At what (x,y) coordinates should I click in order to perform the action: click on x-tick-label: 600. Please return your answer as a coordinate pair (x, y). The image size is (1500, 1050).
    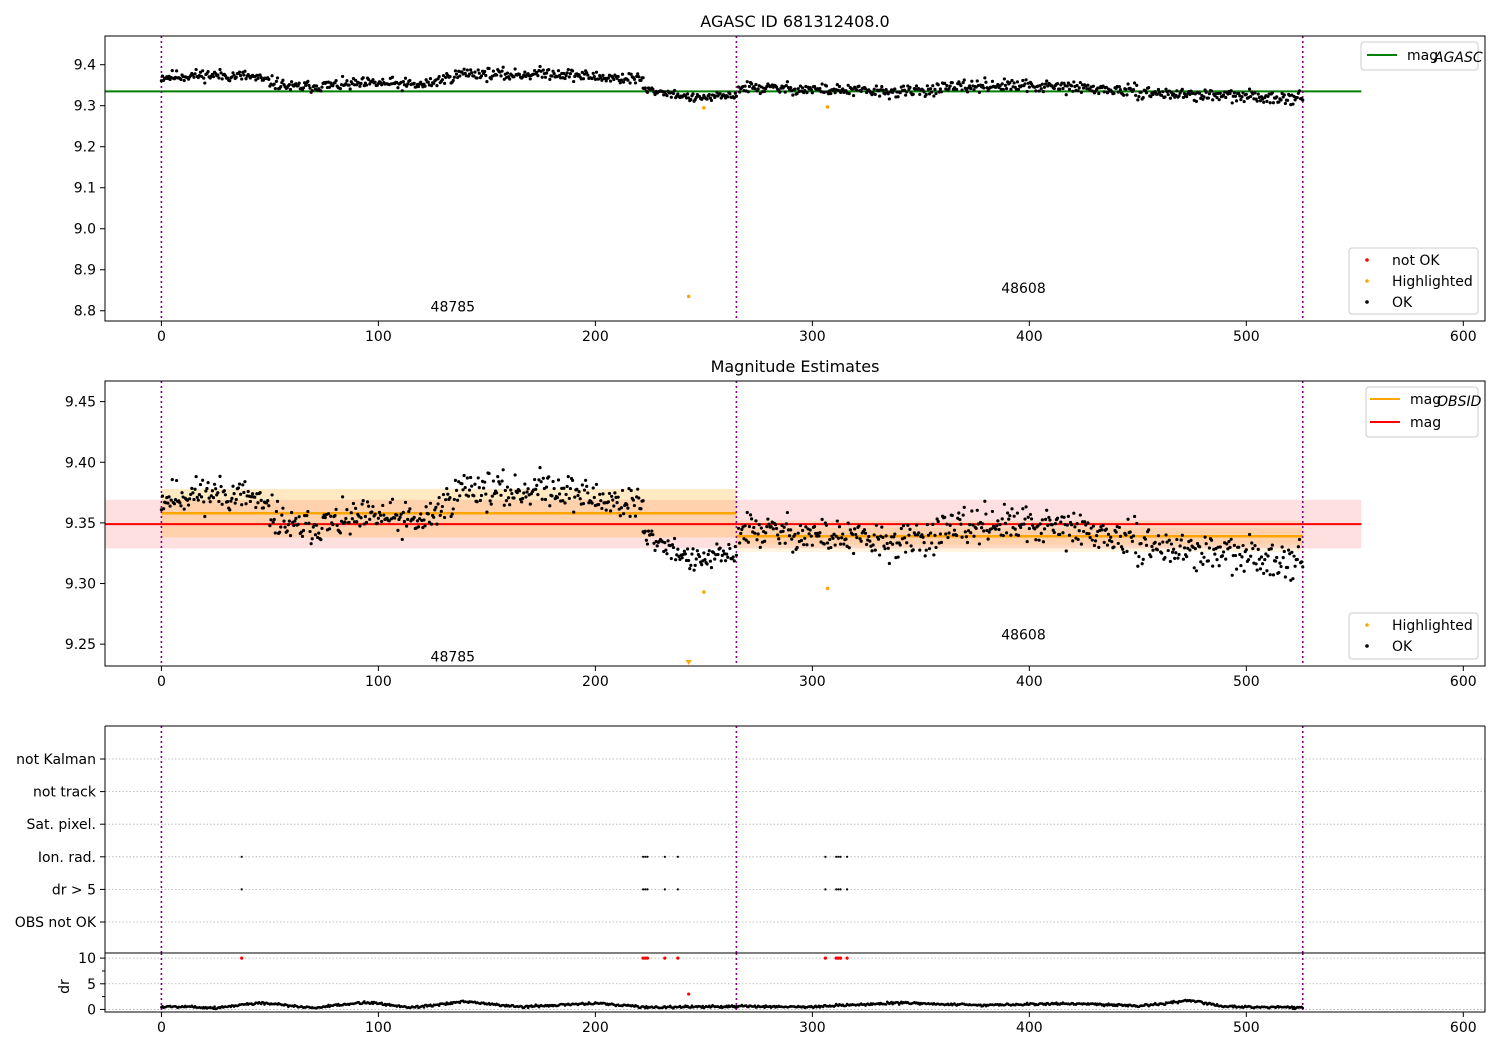
    Looking at the image, I should click on (1463, 682).